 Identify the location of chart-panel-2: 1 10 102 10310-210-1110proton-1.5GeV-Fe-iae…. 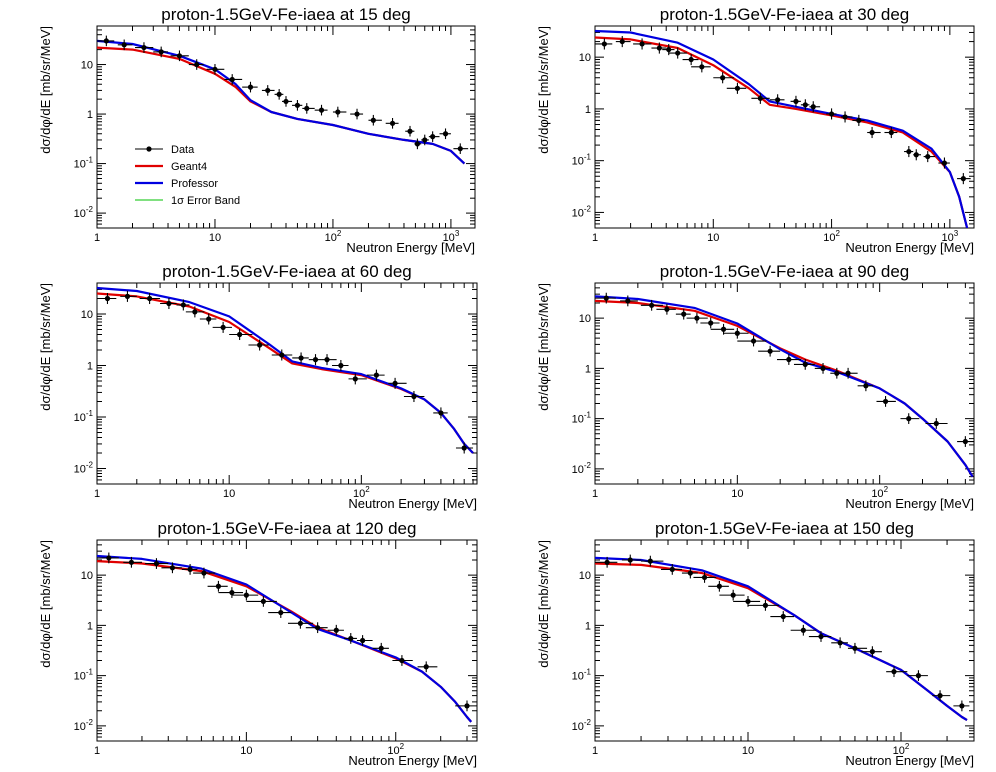
(755, 130).